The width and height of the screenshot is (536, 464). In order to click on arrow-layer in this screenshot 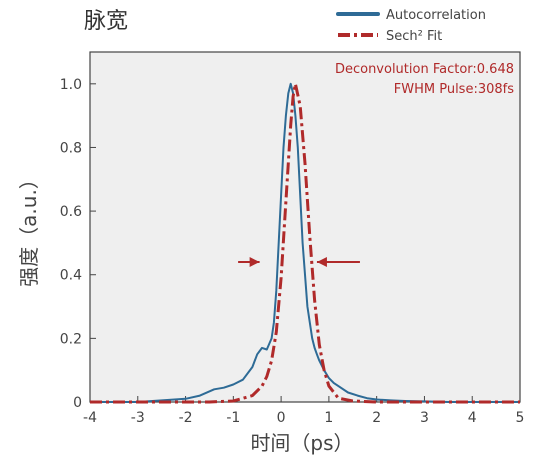, I will do `click(299, 262)`.